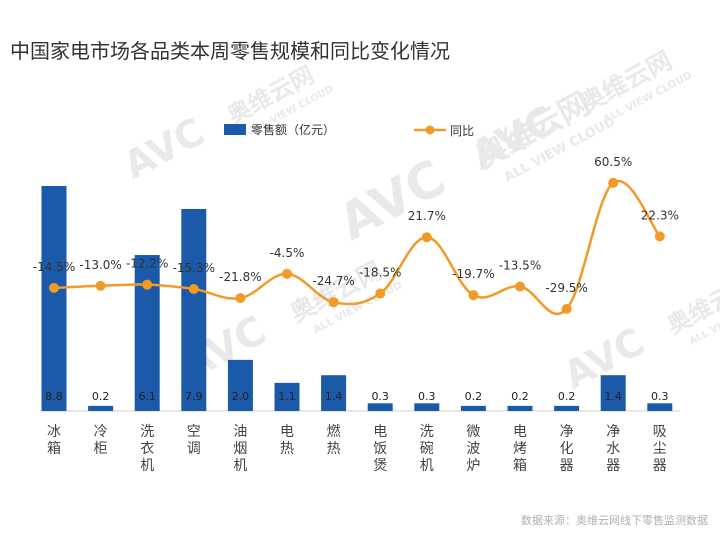 Image resolution: width=720 pixels, height=540 pixels. What do you see at coordinates (230, 51) in the screenshot?
I see `chart-title: 中国家电市场各品类本周零售规模和同比变化情况` at bounding box center [230, 51].